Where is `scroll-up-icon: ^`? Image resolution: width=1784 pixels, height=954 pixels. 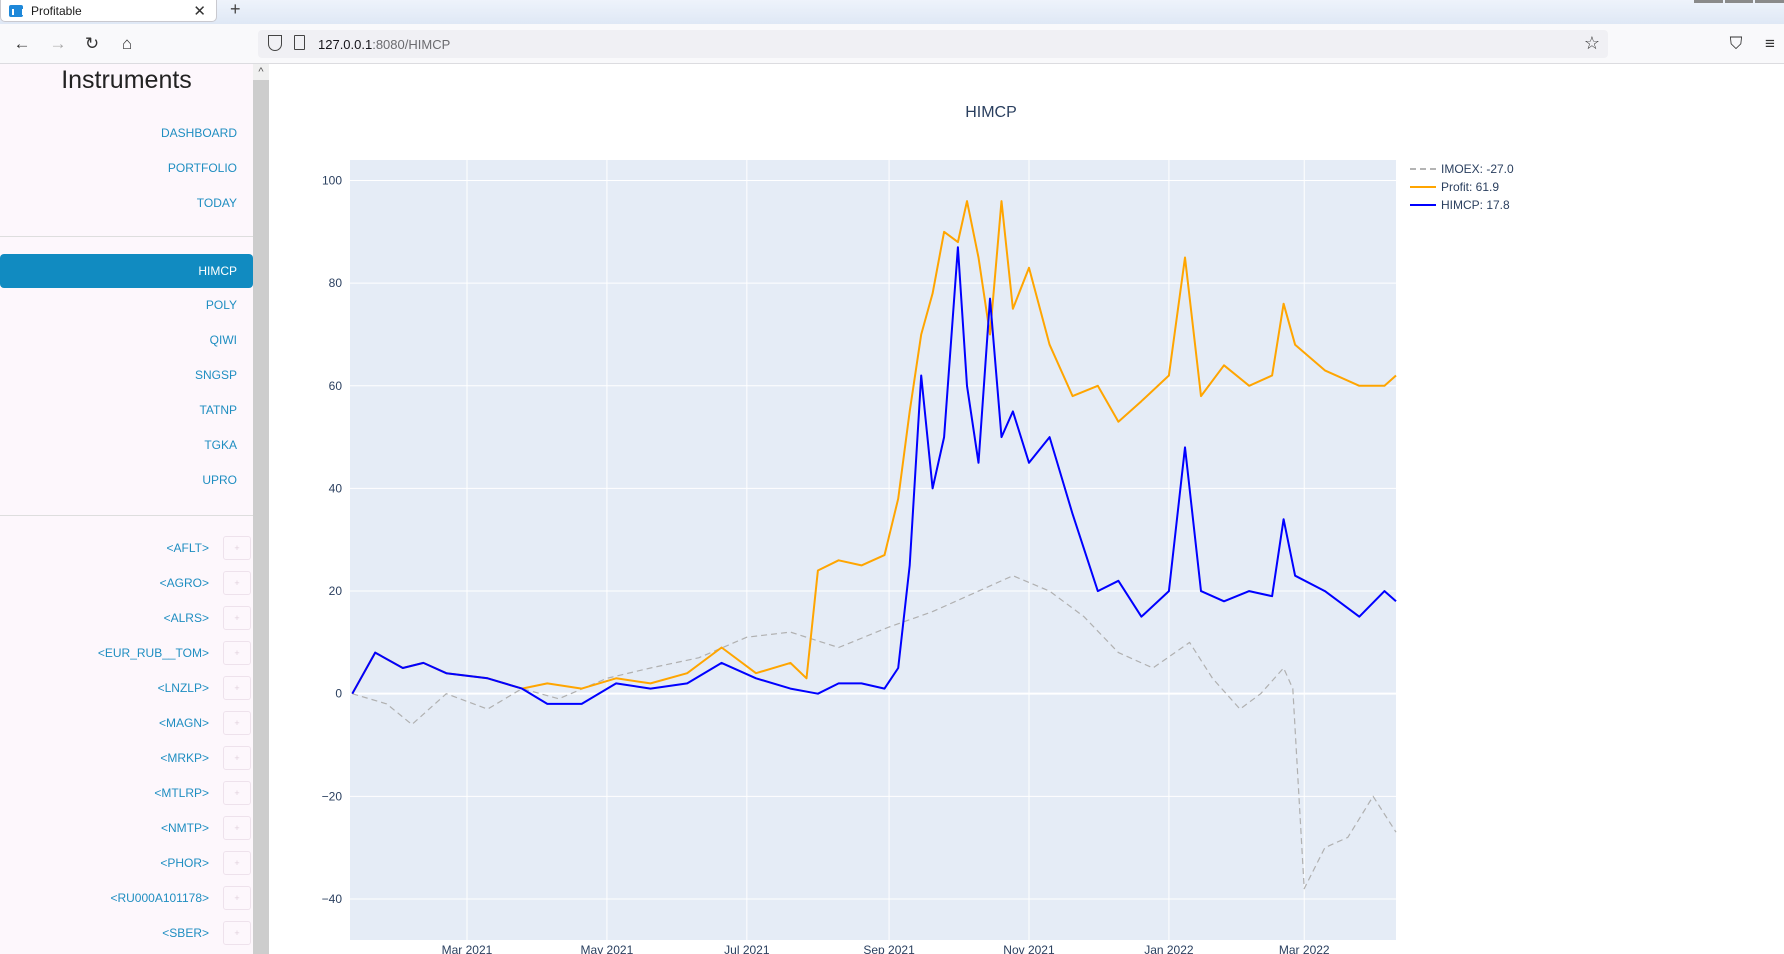
scroll-up-icon: ^ is located at coordinates (261, 72).